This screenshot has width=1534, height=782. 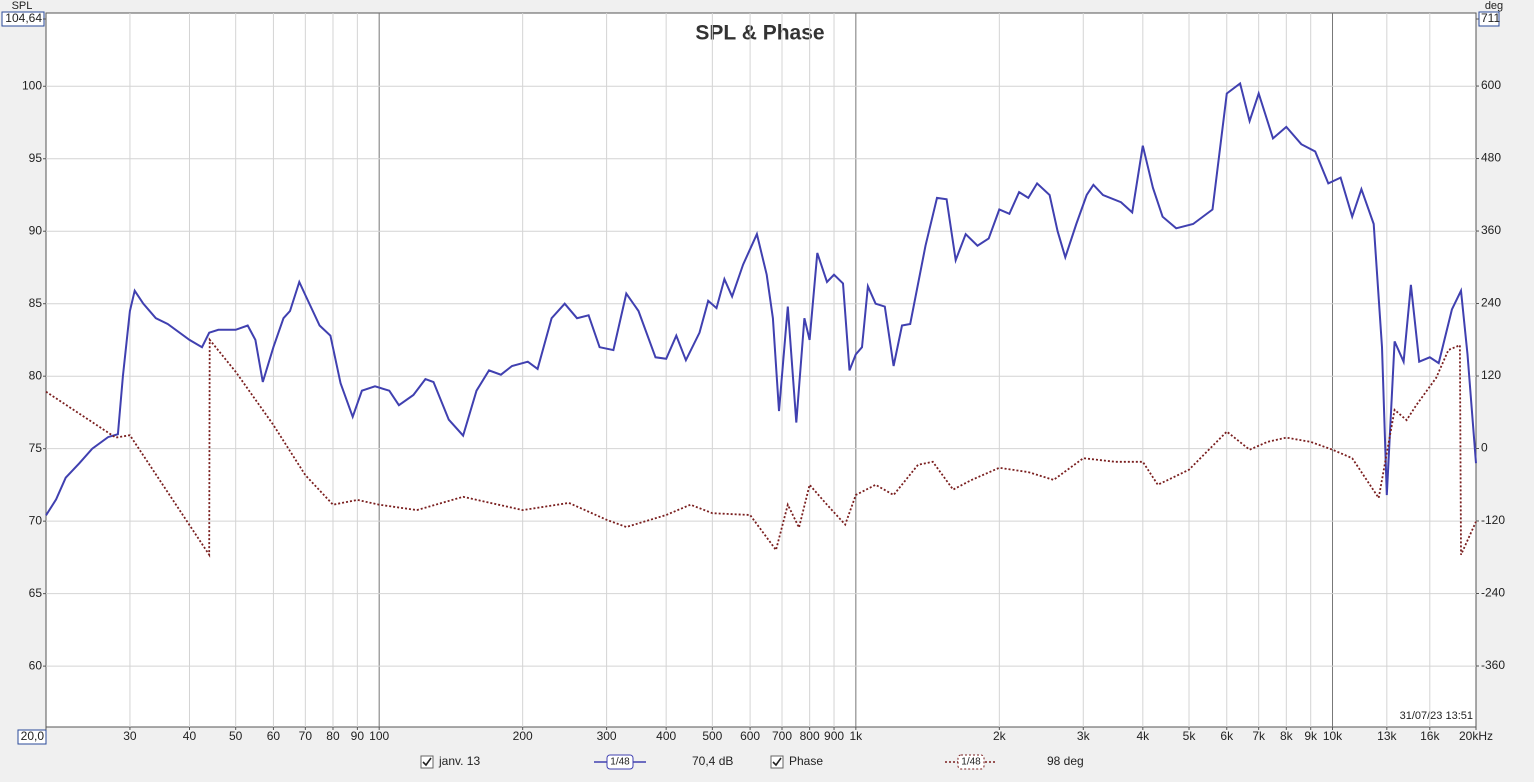 What do you see at coordinates (759, 33) in the screenshot?
I see `chart-title: SPL & Phase` at bounding box center [759, 33].